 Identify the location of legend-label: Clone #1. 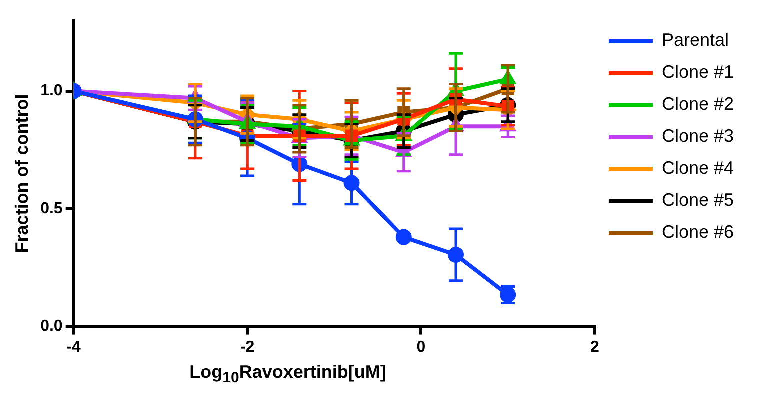
(698, 72).